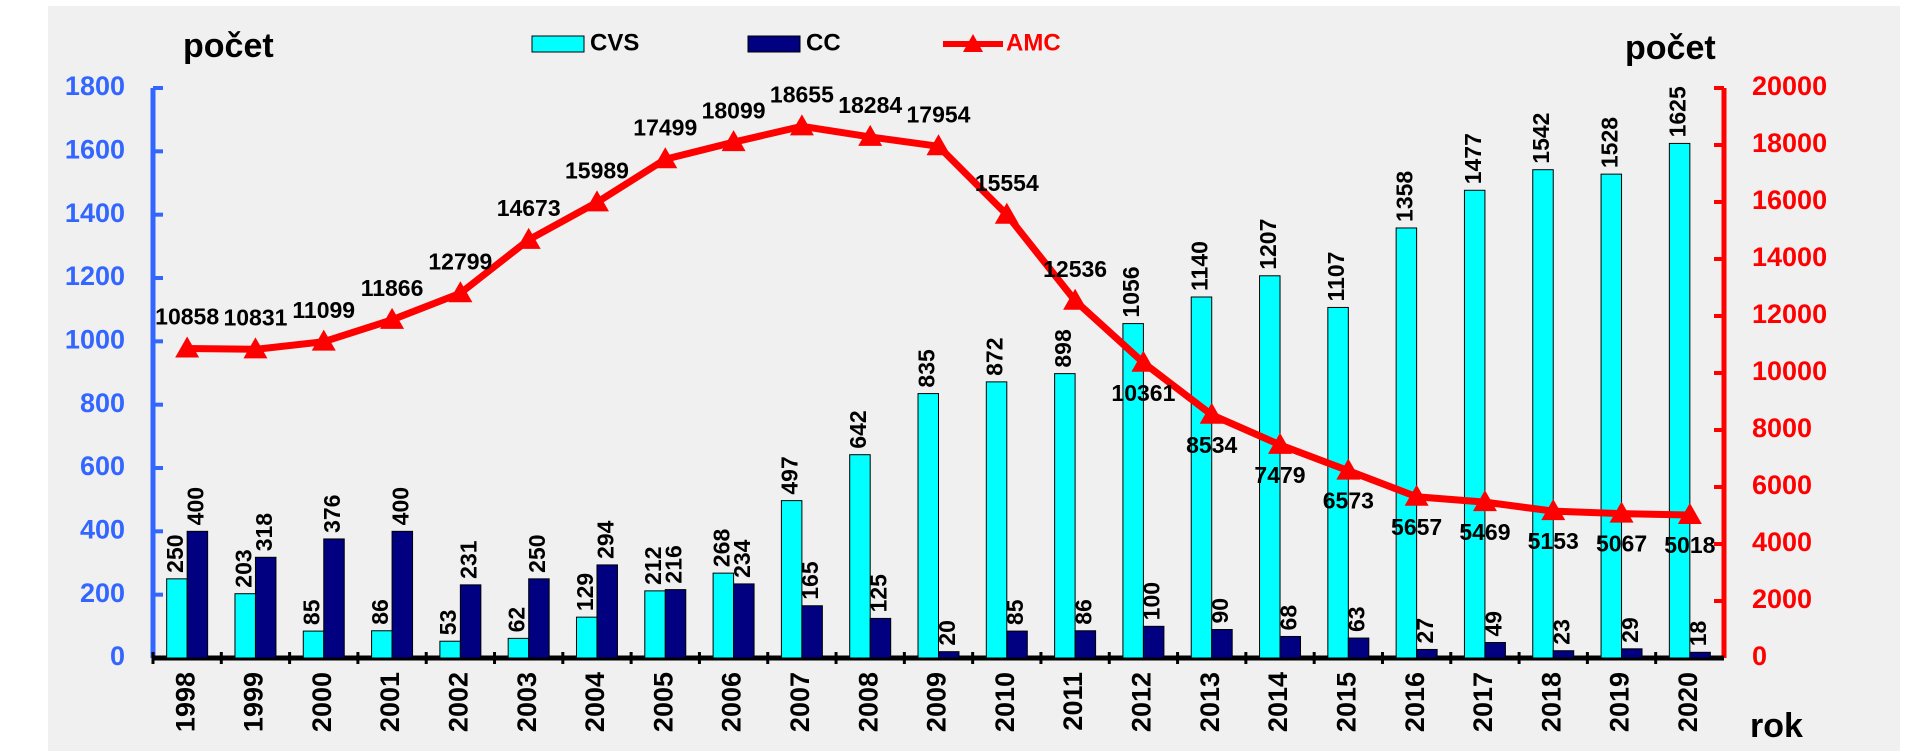 The width and height of the screenshot is (1908, 751). What do you see at coordinates (1425, 631) in the screenshot?
I see `bar-value-label: 27` at bounding box center [1425, 631].